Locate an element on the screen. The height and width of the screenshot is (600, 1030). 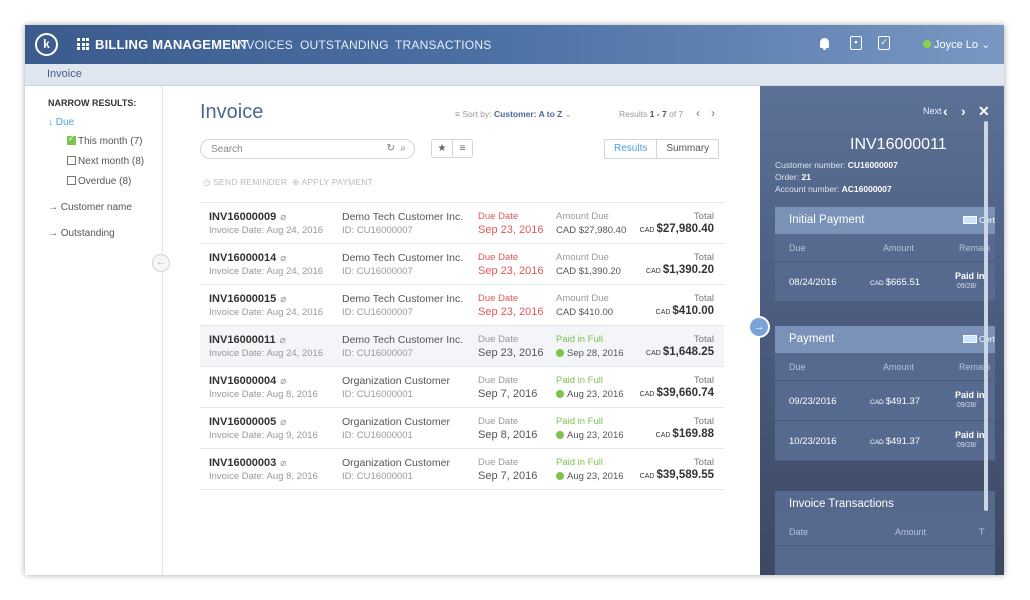
filter-this-month: This month (7) is located at coordinates (105, 140).